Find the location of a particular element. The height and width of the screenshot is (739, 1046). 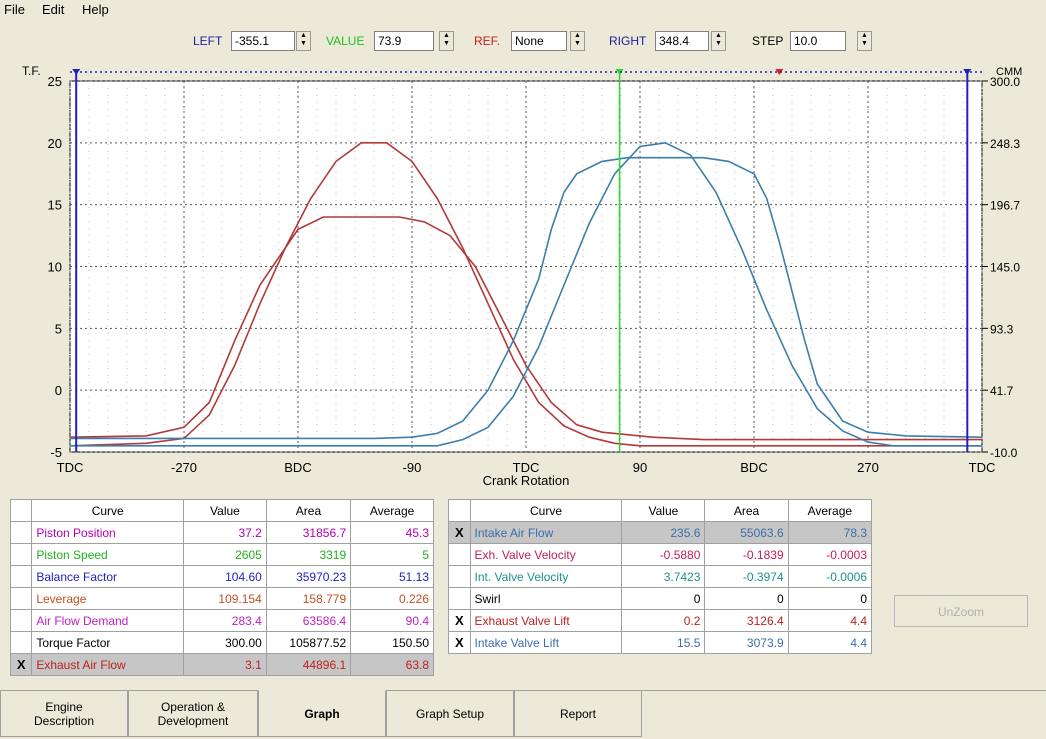

curve-value: 283.4 is located at coordinates (225, 620).